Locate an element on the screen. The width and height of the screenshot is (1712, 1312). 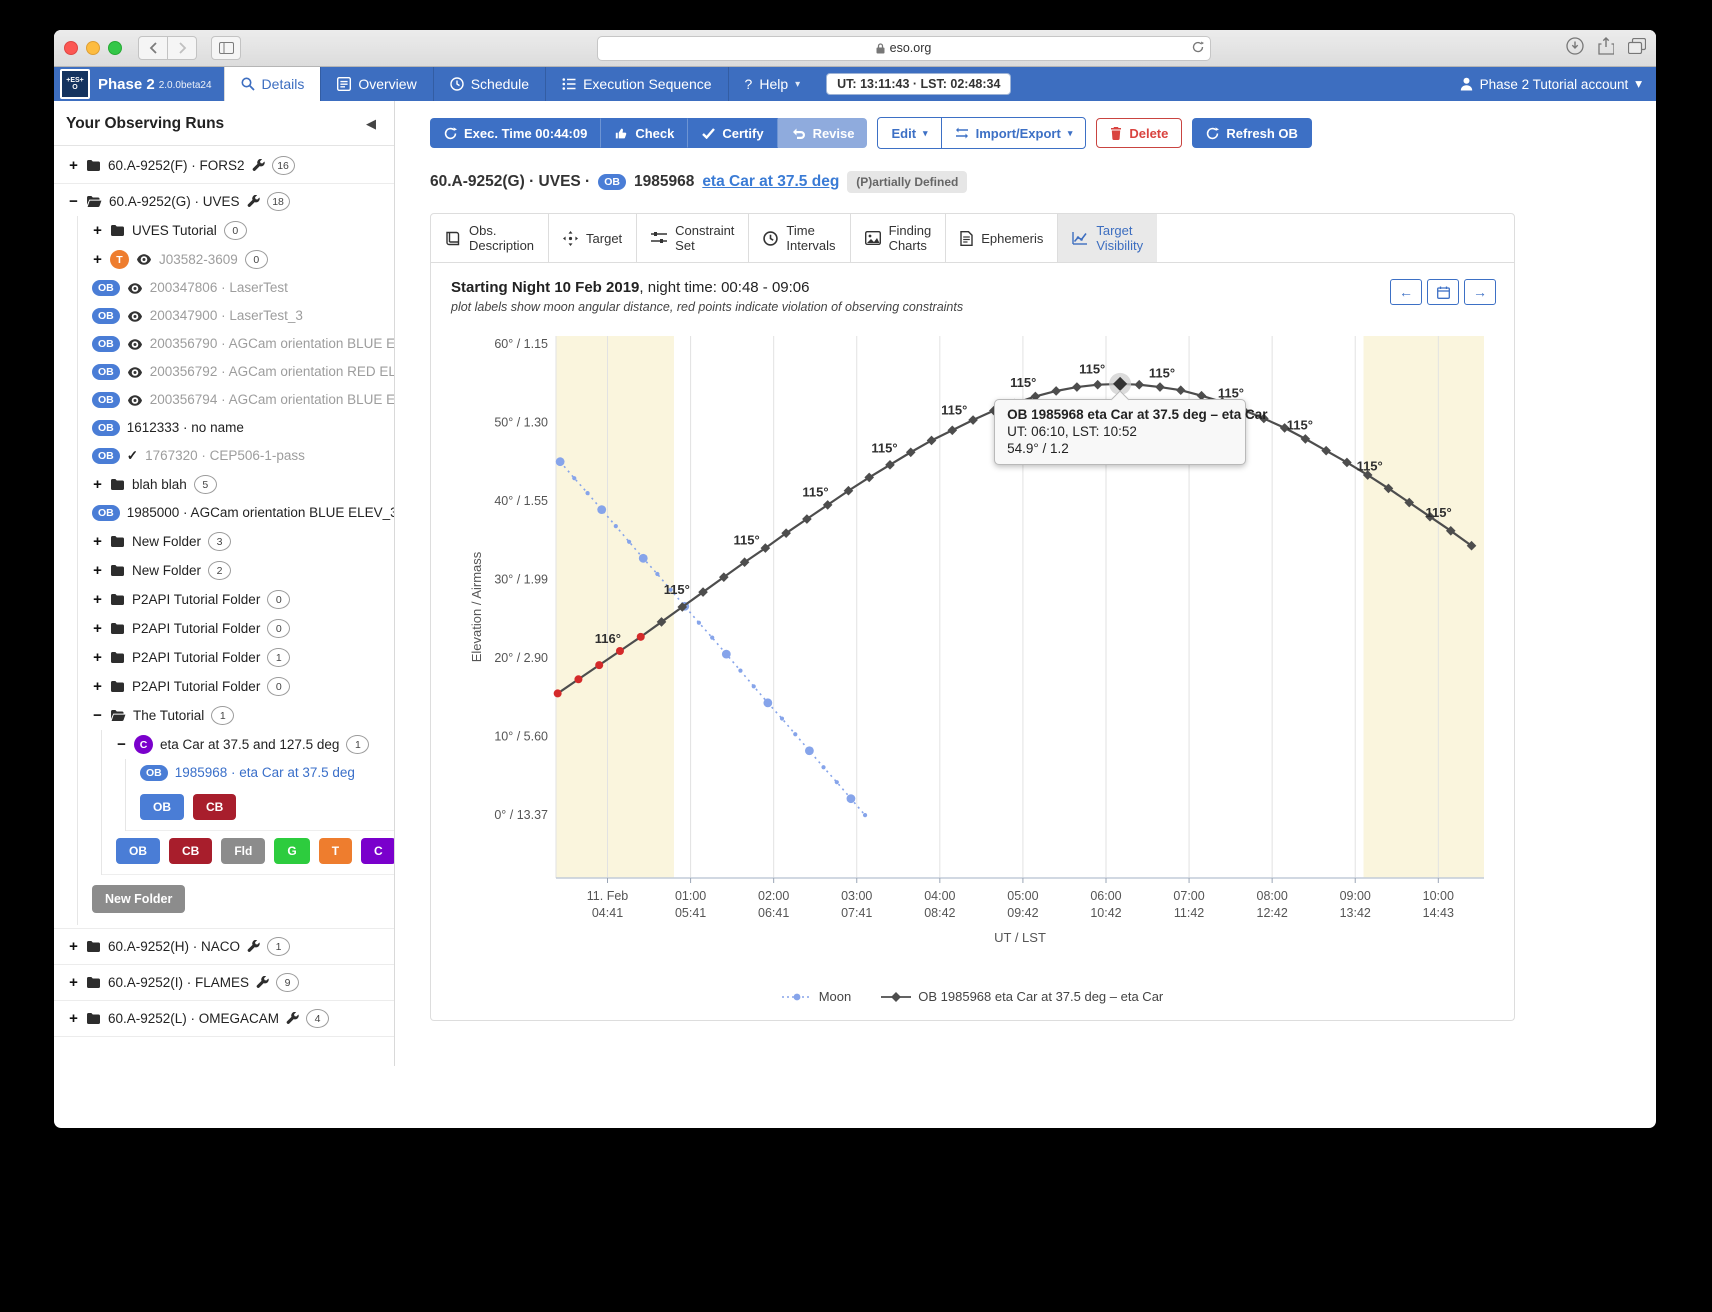
ordered-list-icon is located at coordinates (569, 84).